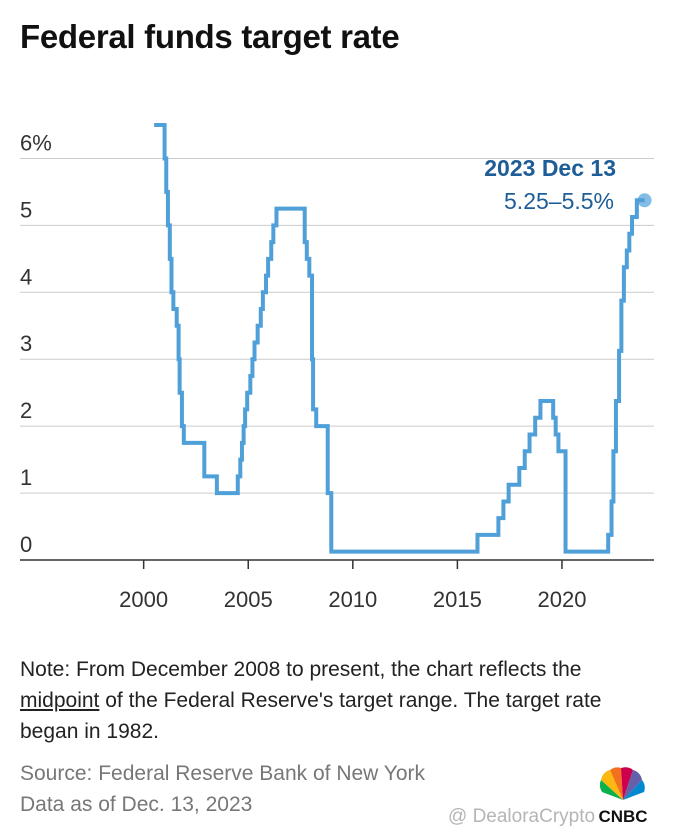 The width and height of the screenshot is (676, 840). Describe the element at coordinates (143, 599) in the screenshot. I see `x-tick-label: 2000` at that location.